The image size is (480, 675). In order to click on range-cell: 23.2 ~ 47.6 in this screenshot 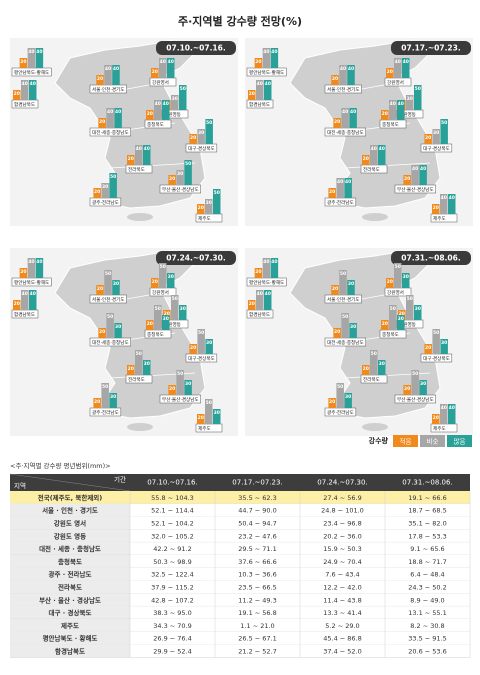, I will do `click(257, 536)`.